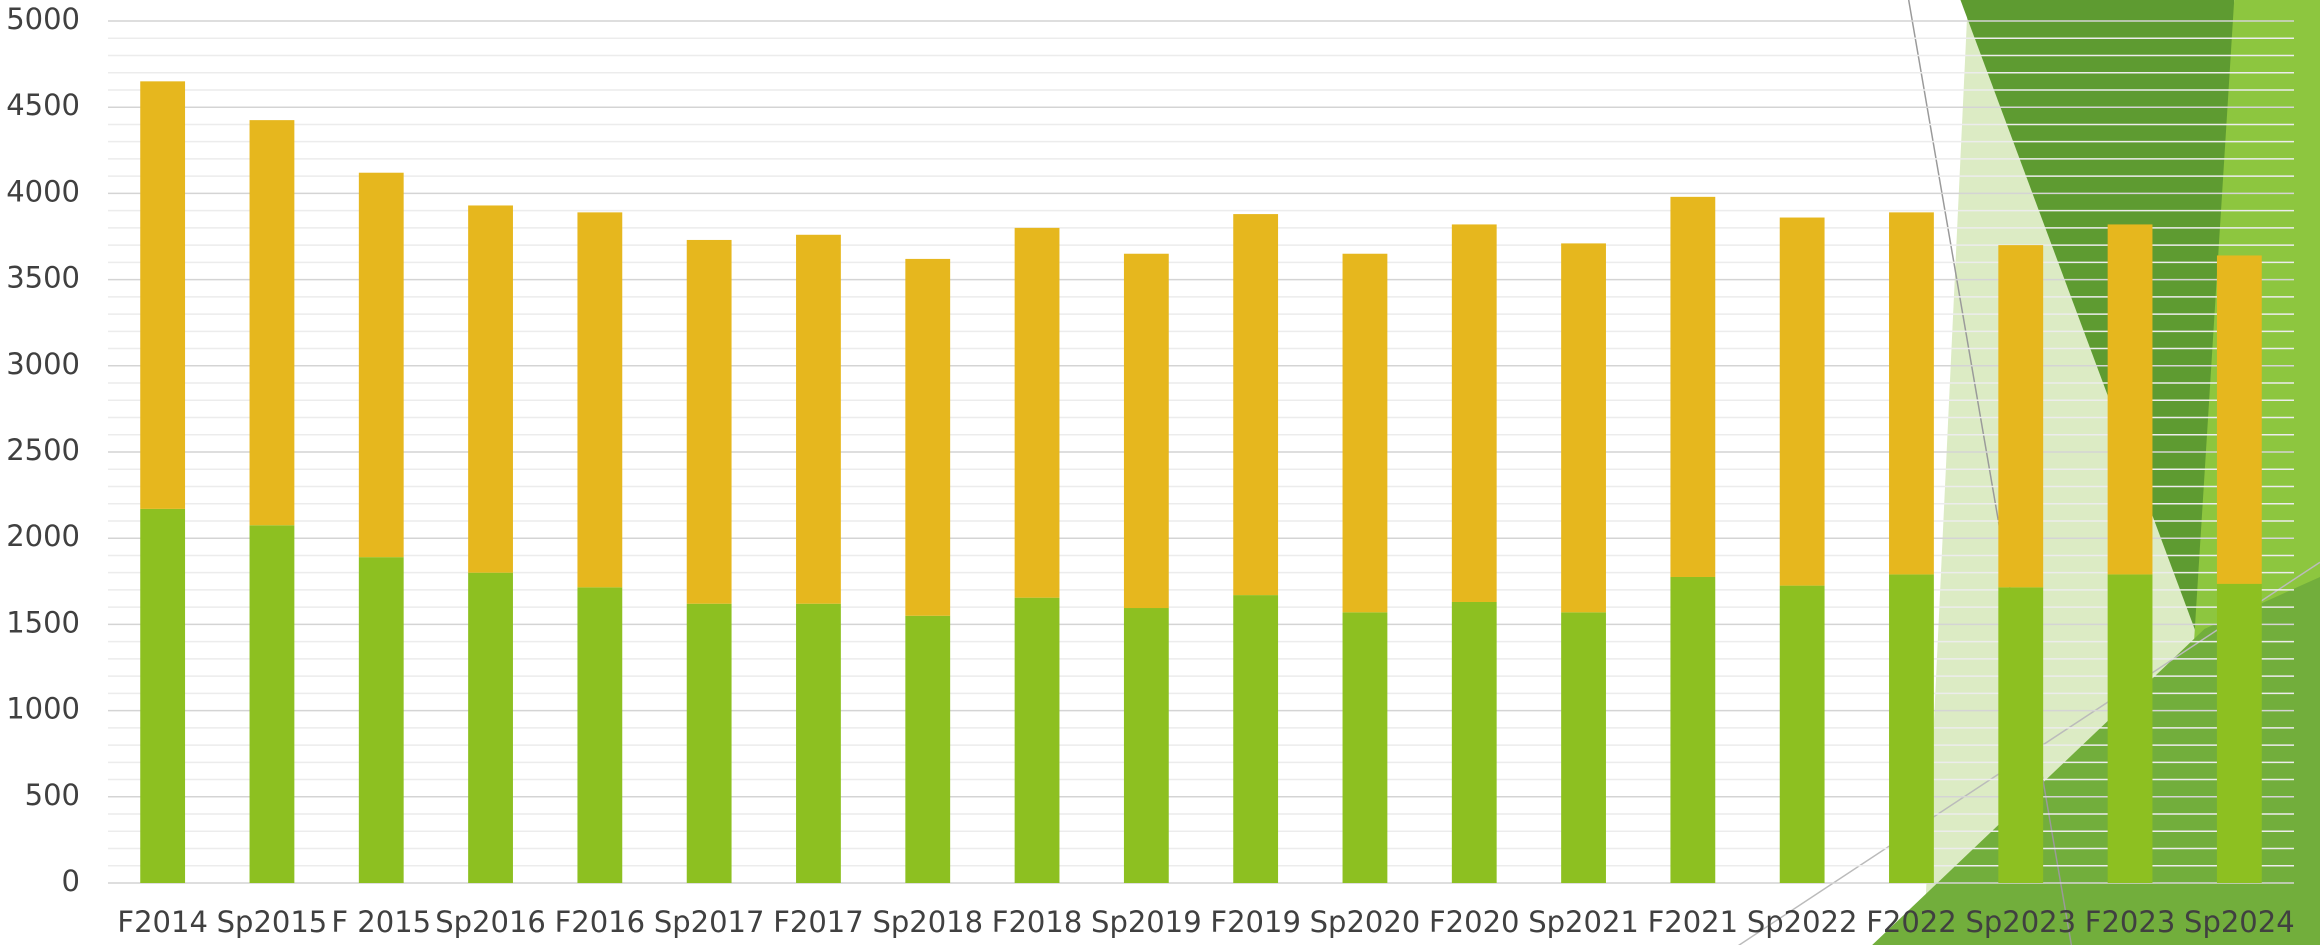  What do you see at coordinates (272, 922) in the screenshot?
I see `x-tick-label: Sp2015` at bounding box center [272, 922].